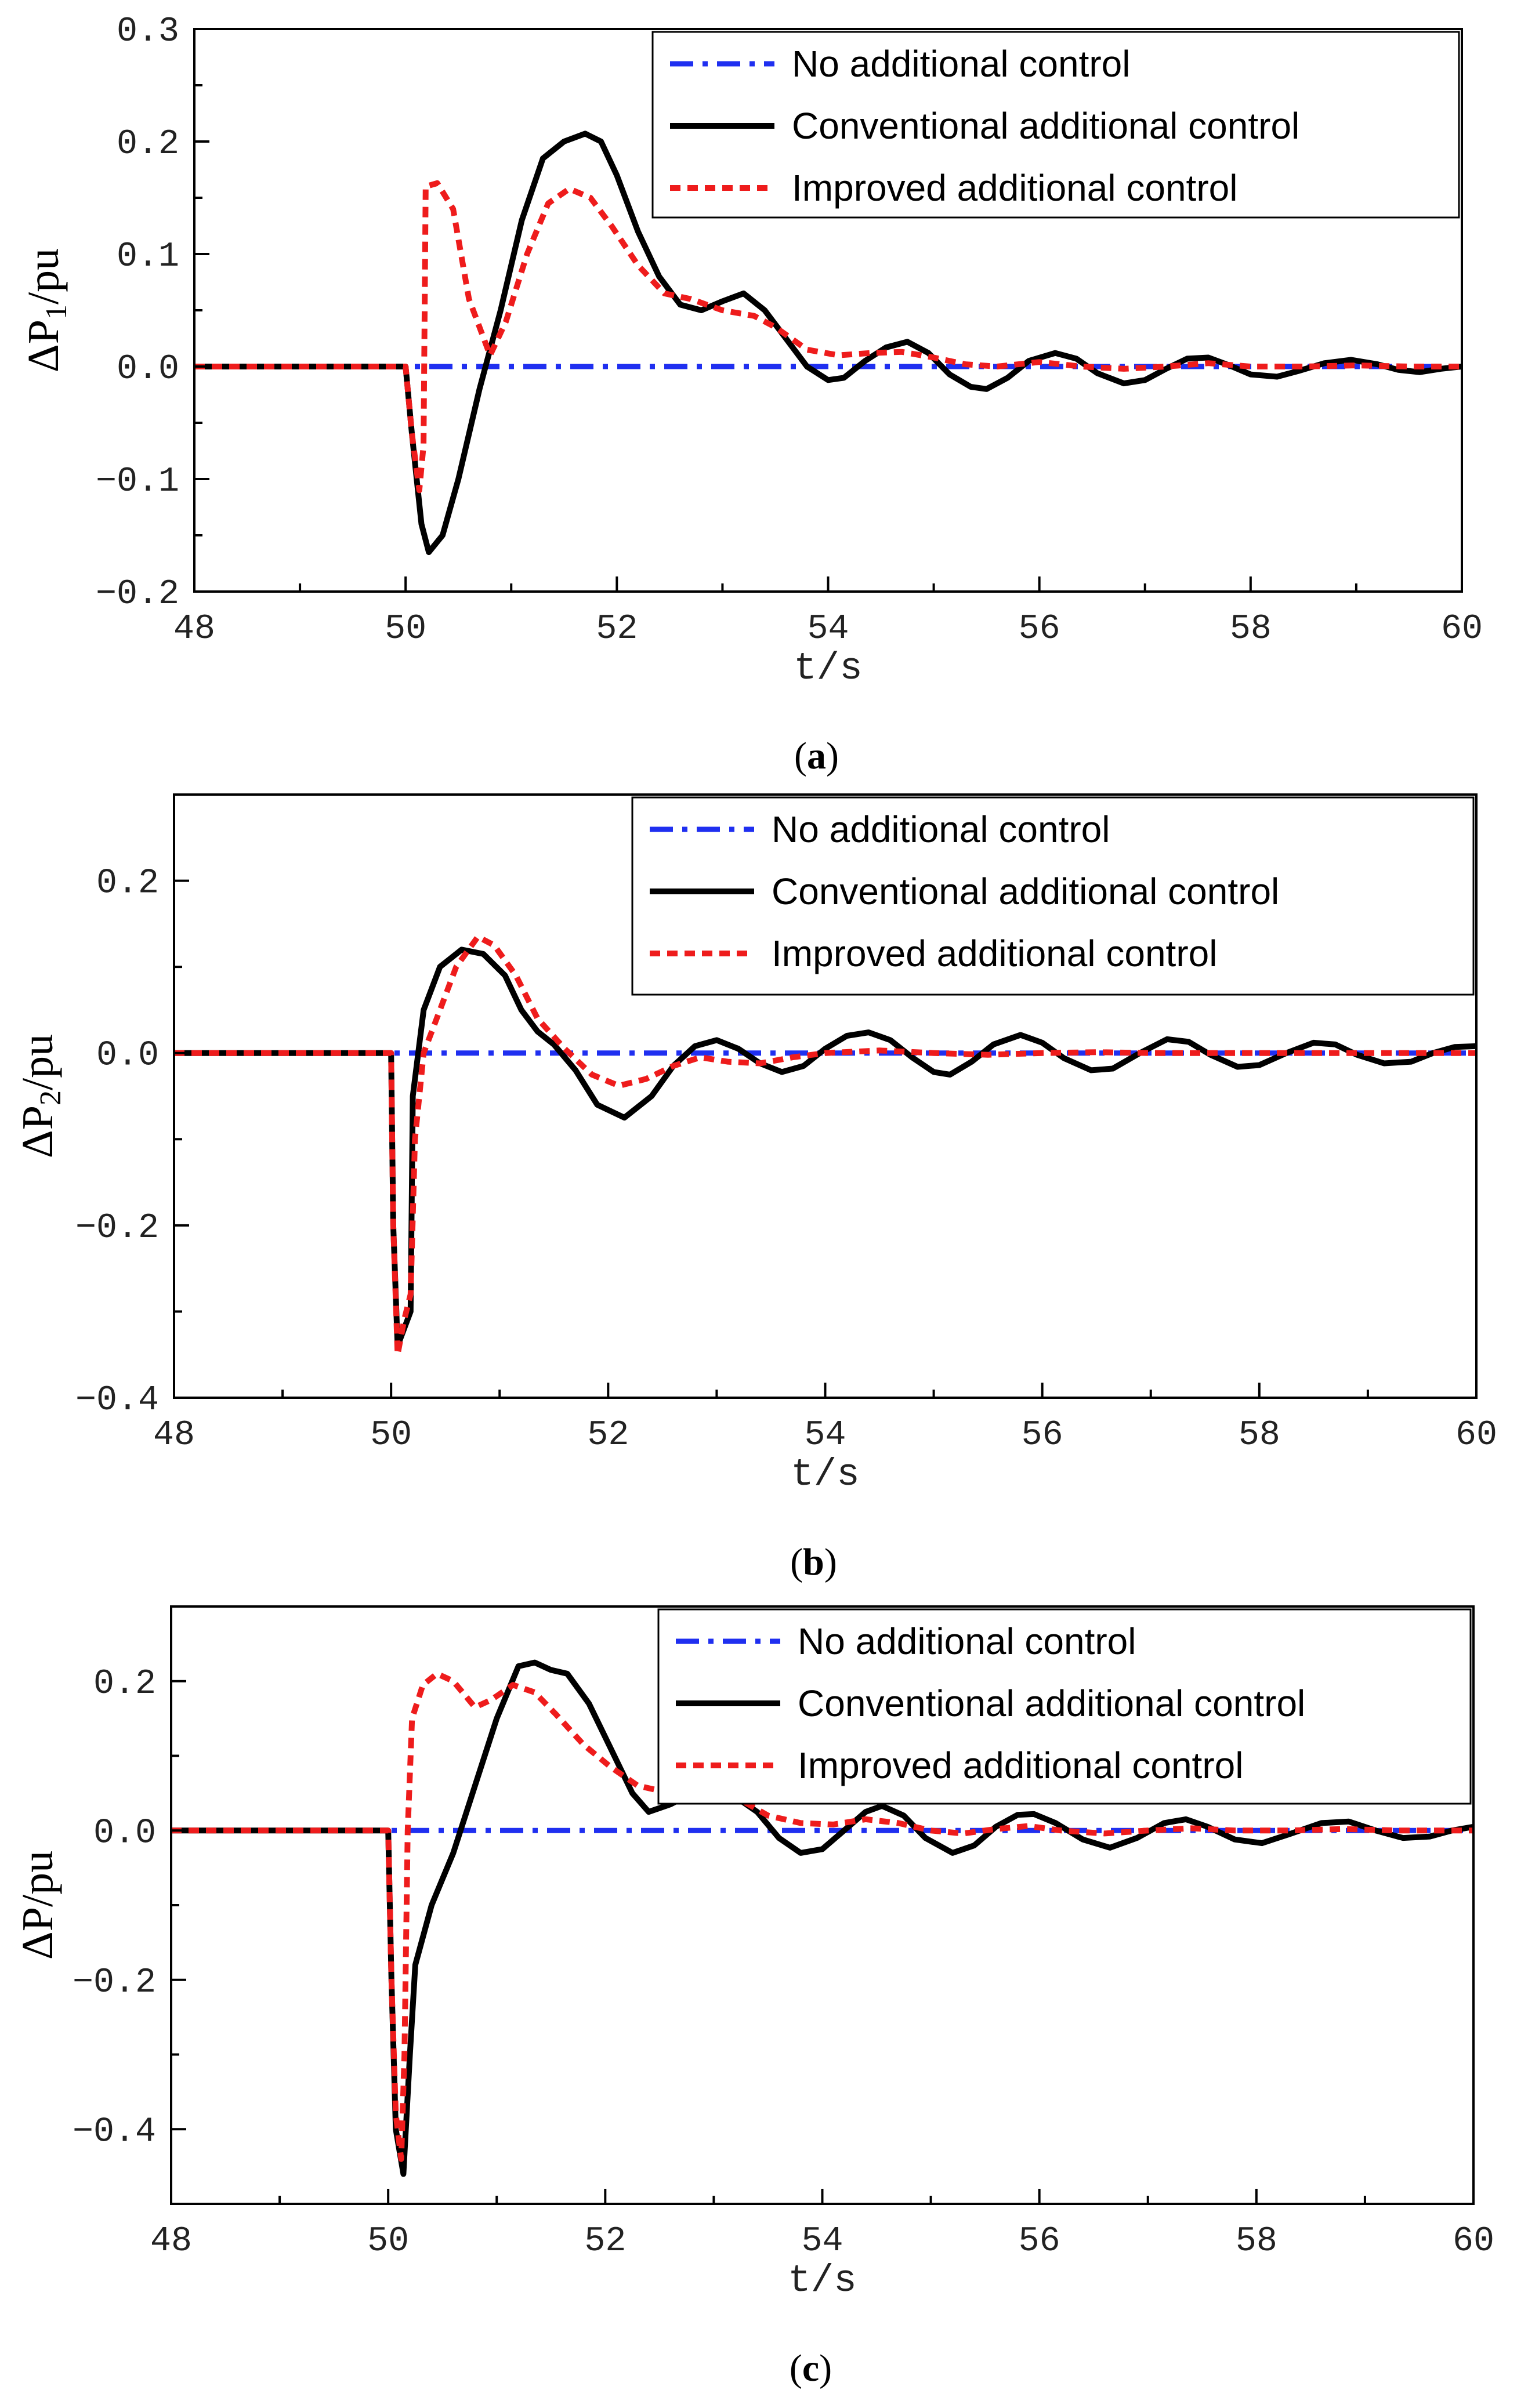 The width and height of the screenshot is (1528, 2408). I want to click on caption-letter: a, so click(817, 756).